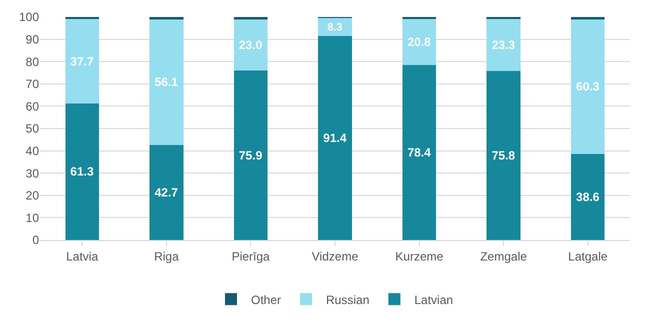  I want to click on data-label: 42.7, so click(166, 192).